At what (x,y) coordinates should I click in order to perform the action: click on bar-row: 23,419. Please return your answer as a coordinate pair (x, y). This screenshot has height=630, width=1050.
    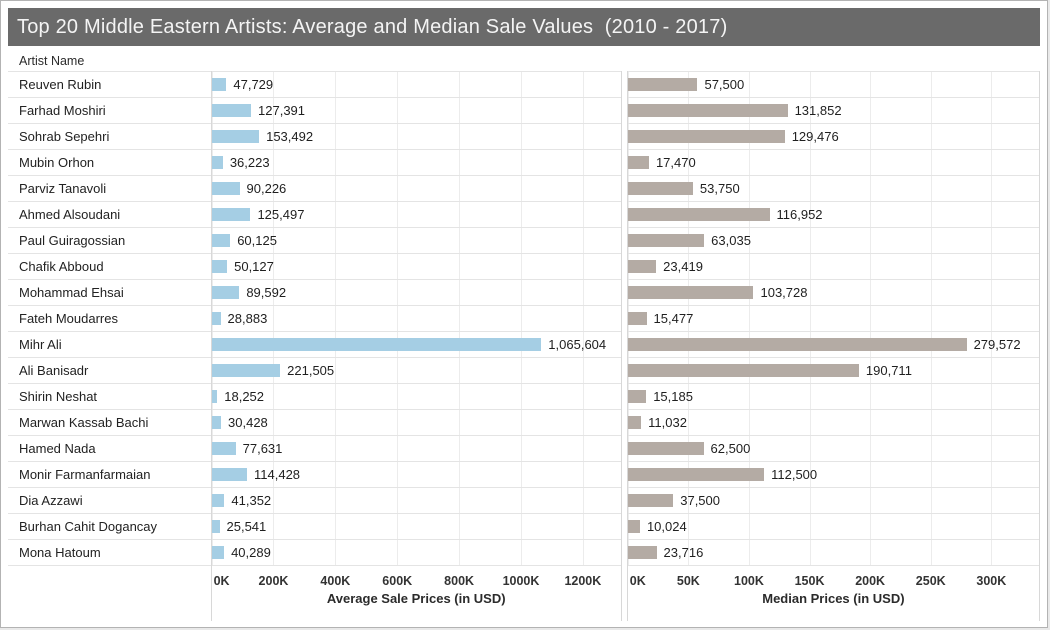
    Looking at the image, I should click on (833, 267).